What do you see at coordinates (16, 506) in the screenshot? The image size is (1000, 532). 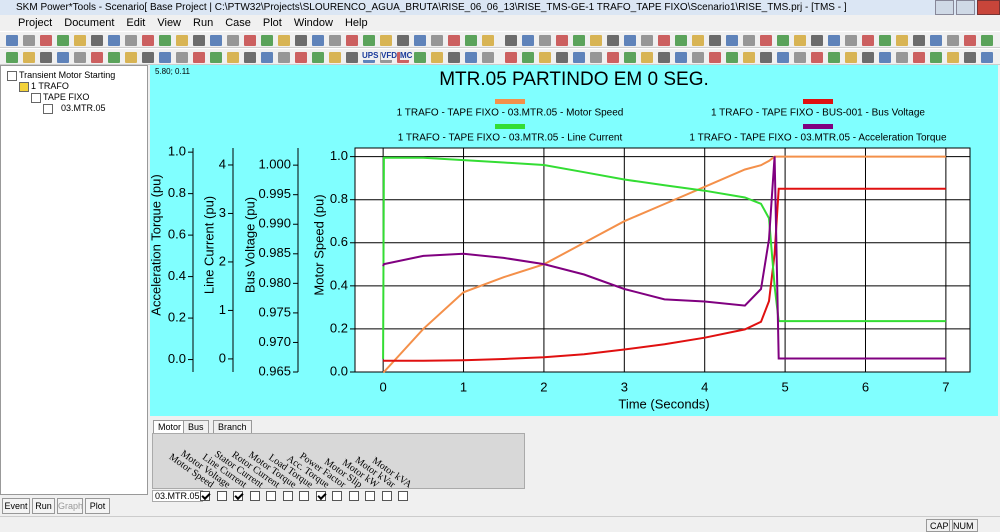 I see `button: Event` at bounding box center [16, 506].